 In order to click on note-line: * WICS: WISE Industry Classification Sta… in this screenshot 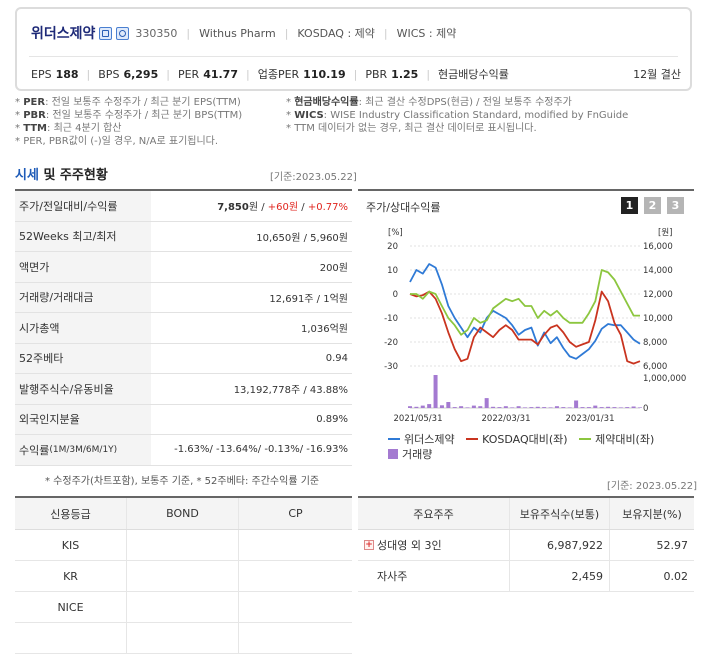, I will do `click(457, 115)`.